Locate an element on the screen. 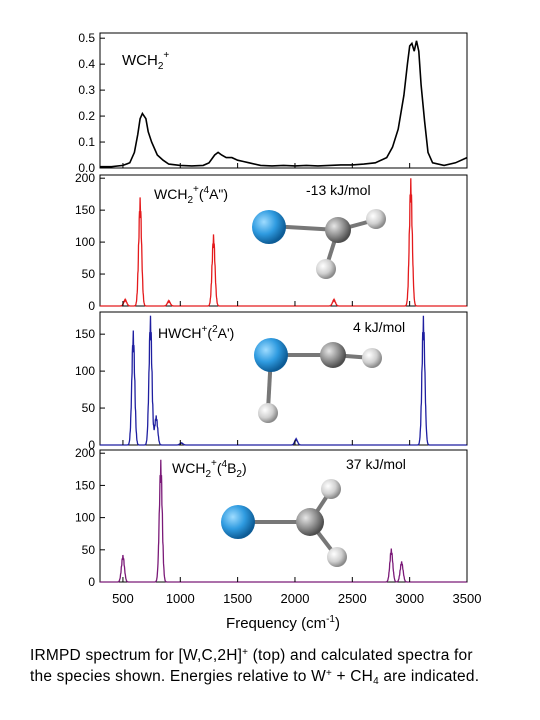 This screenshot has width=540, height=720. y-ticks: 0 50 100 150 is located at coordinates (90, 389).